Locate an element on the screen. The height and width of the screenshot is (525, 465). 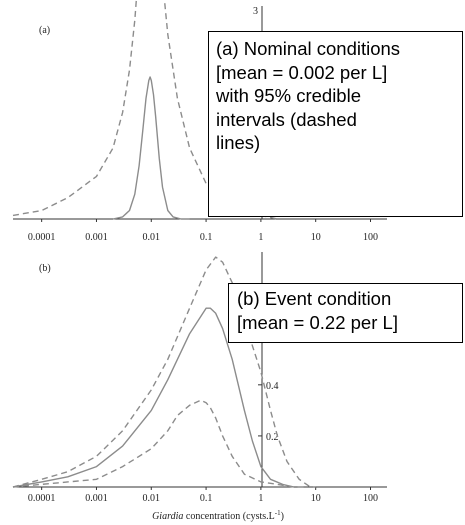
panel-b-label: (b) is located at coordinates (45, 268).